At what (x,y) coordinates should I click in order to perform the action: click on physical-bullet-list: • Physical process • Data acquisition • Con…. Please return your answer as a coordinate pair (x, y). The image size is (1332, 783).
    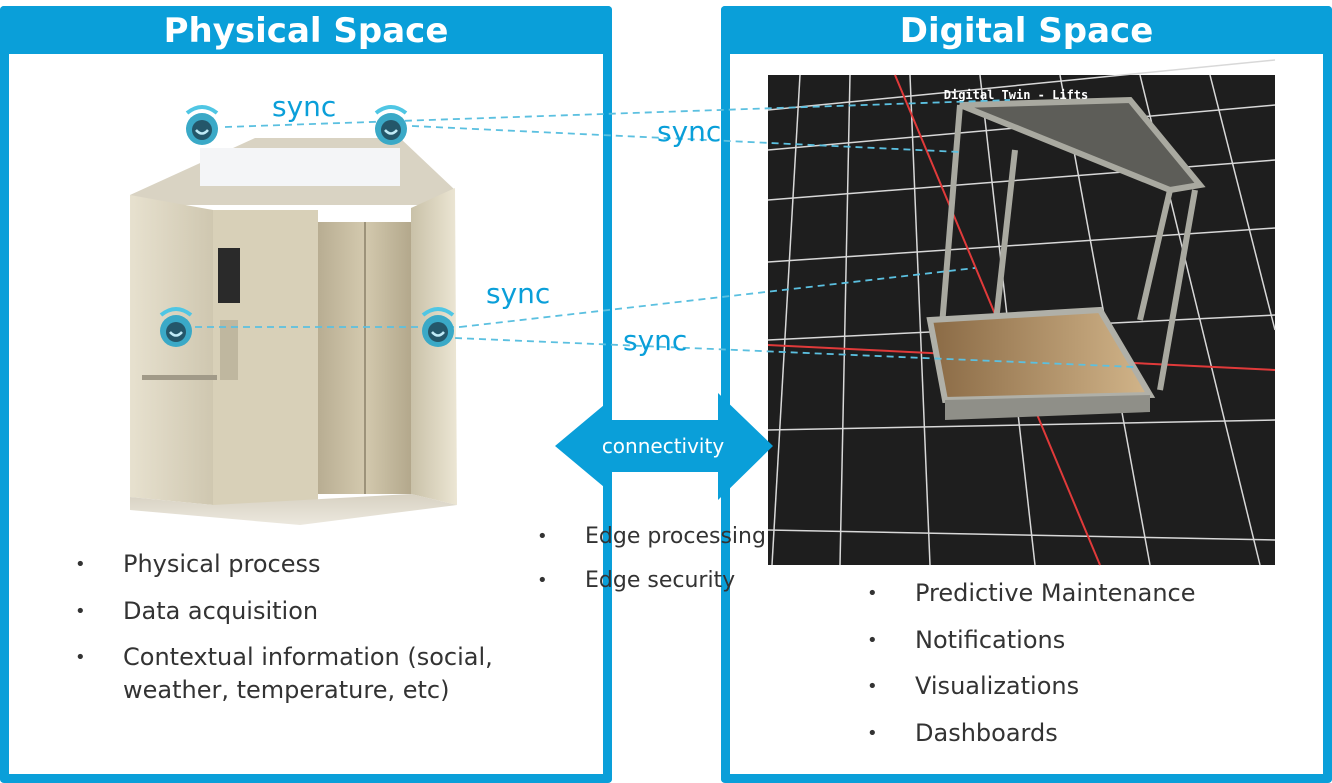
    Looking at the image, I should click on (310, 634).